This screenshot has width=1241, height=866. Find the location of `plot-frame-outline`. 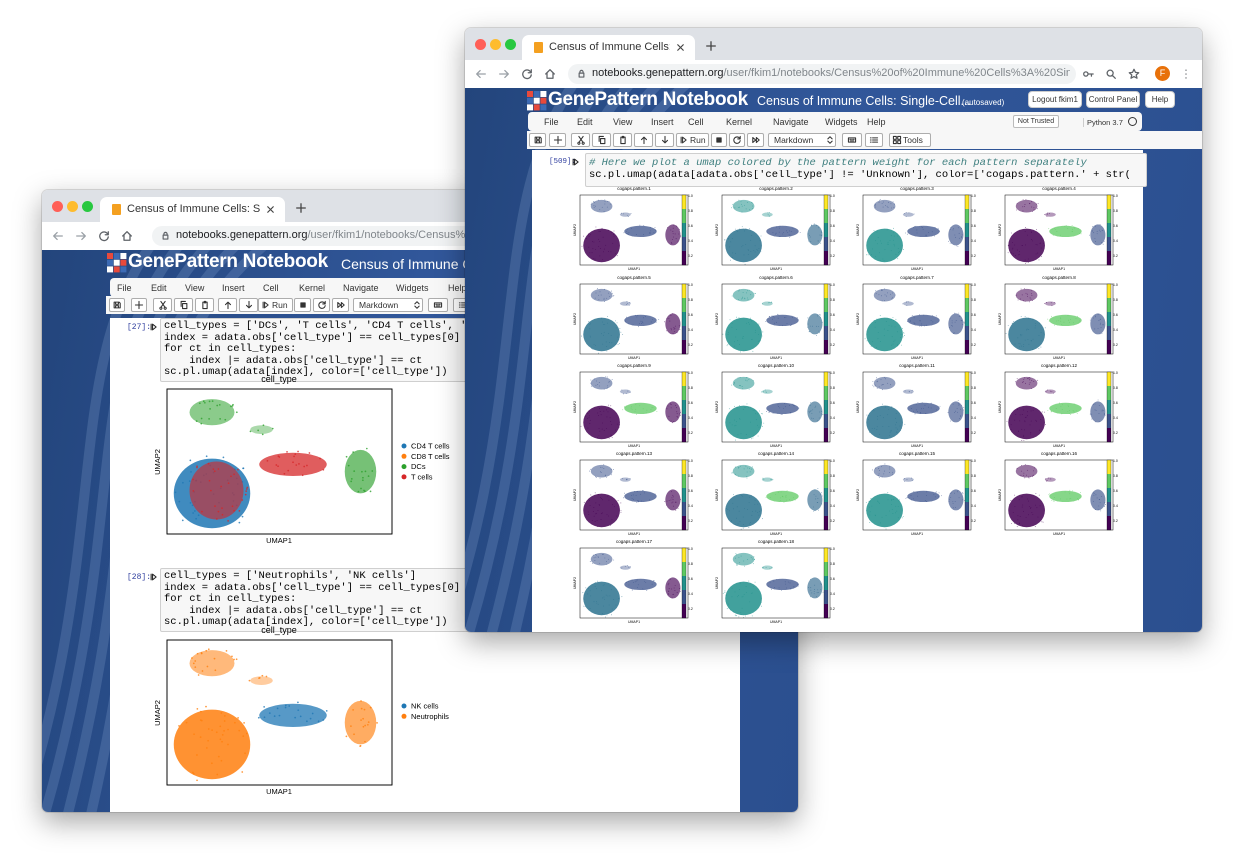

plot-frame-outline is located at coordinates (279, 461).